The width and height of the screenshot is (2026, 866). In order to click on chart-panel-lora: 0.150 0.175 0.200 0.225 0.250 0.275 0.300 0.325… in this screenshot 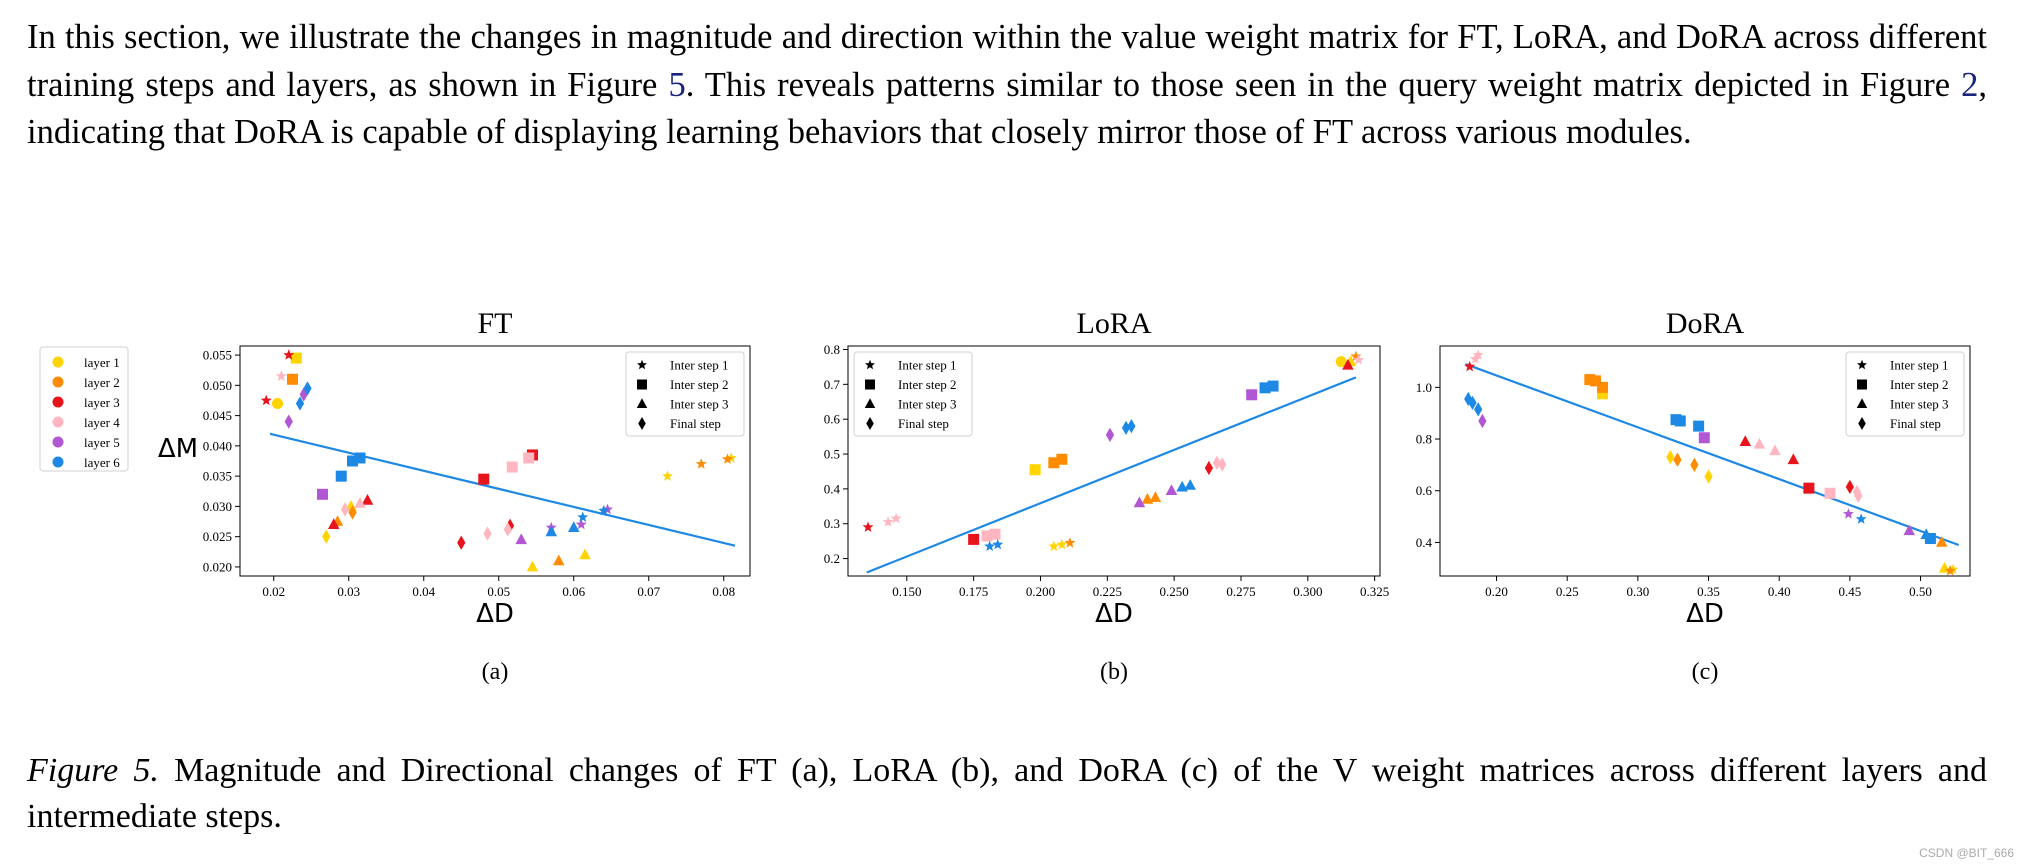, I will do `click(1107, 496)`.